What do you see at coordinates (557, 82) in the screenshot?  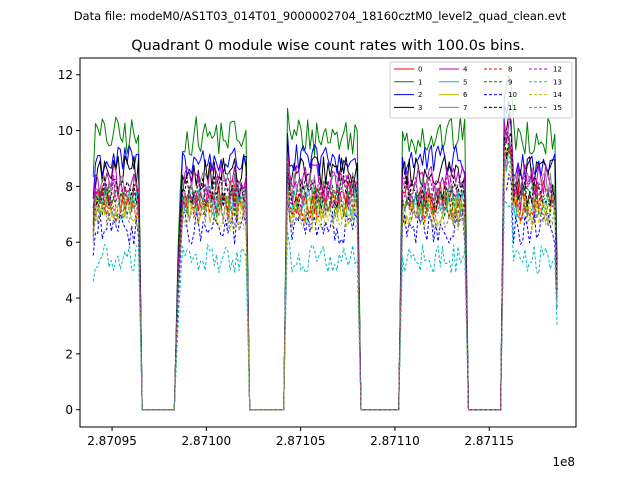 I see `legend-label: 13` at bounding box center [557, 82].